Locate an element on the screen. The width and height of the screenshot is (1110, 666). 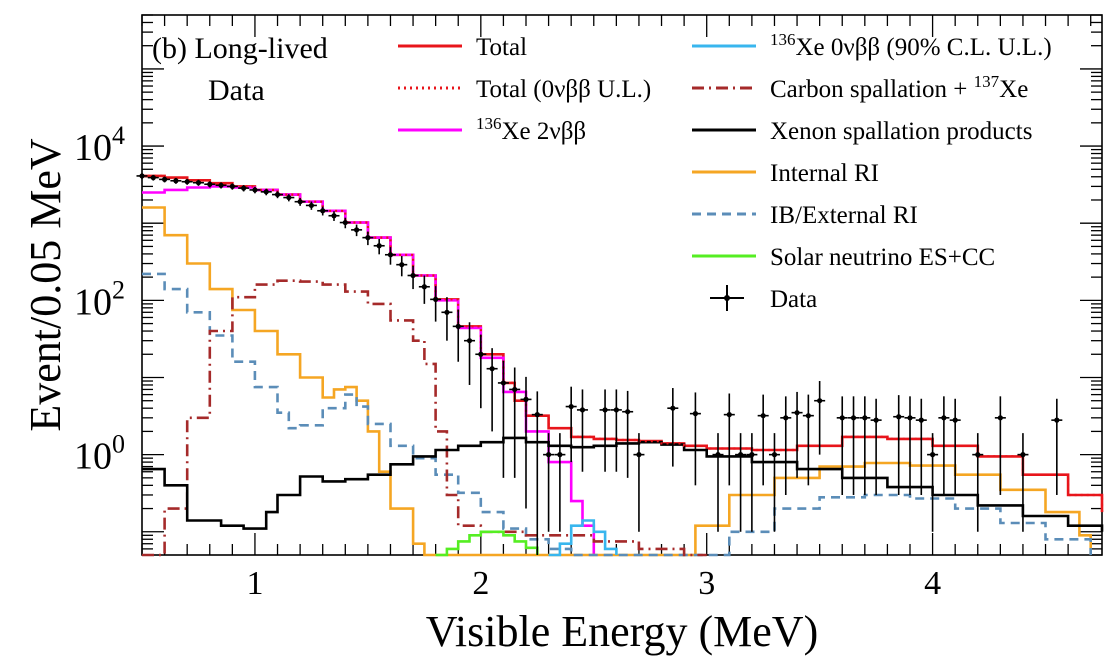
x-tick-label: 4 is located at coordinates (932, 583).